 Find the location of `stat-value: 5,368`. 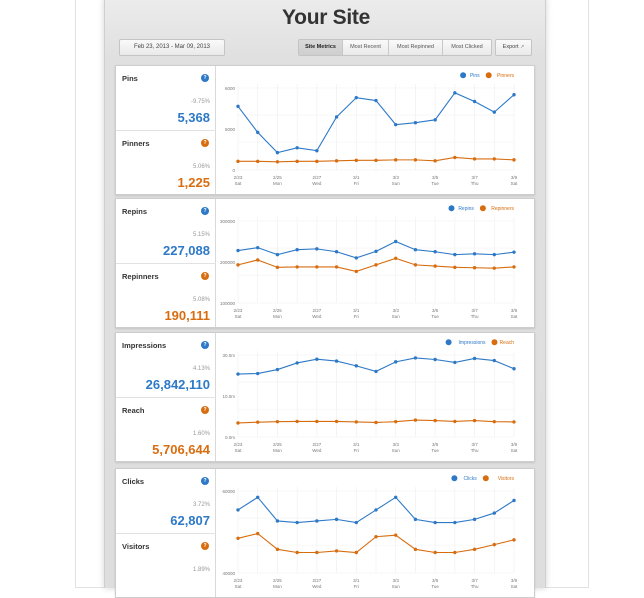

stat-value: 5,368 is located at coordinates (193, 117).